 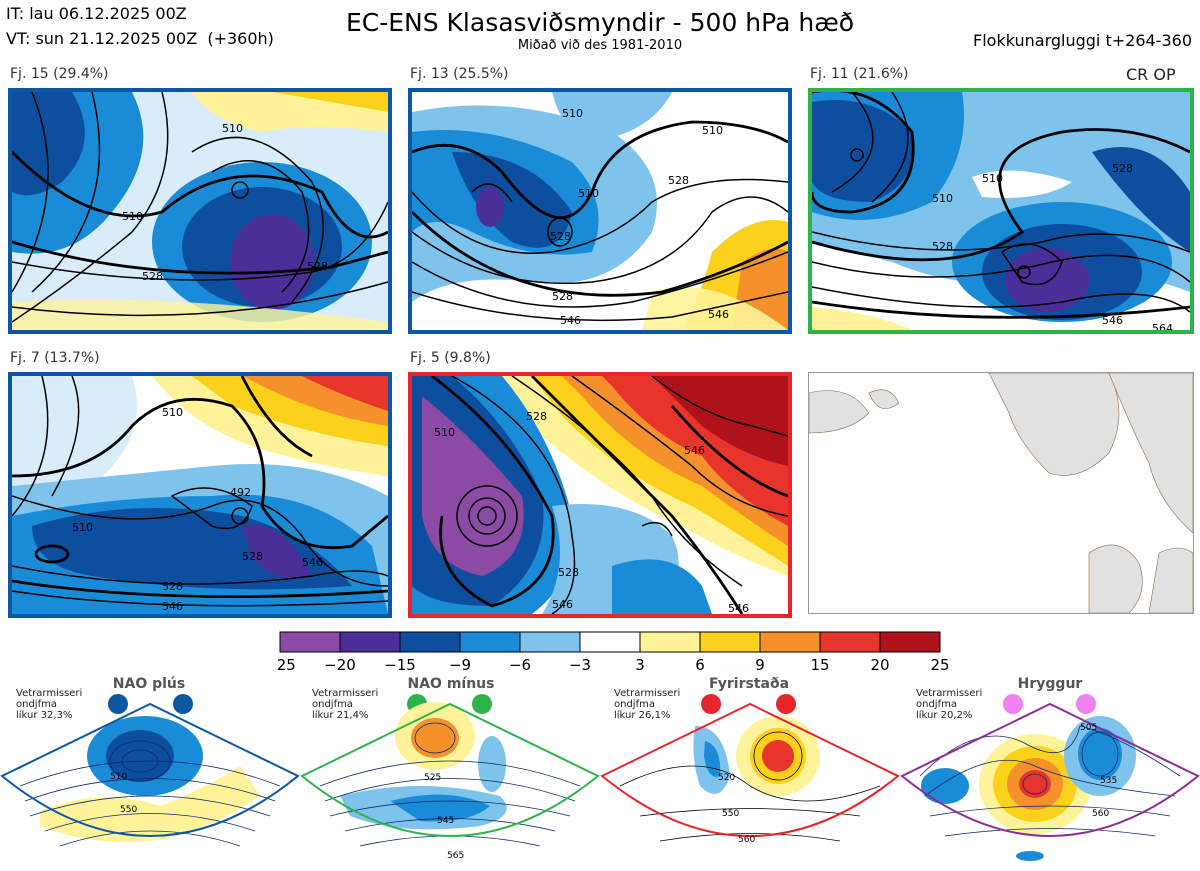 What do you see at coordinates (96, 13) in the screenshot?
I see `init-time: IT: lau 06.12.2025 00Z` at bounding box center [96, 13].